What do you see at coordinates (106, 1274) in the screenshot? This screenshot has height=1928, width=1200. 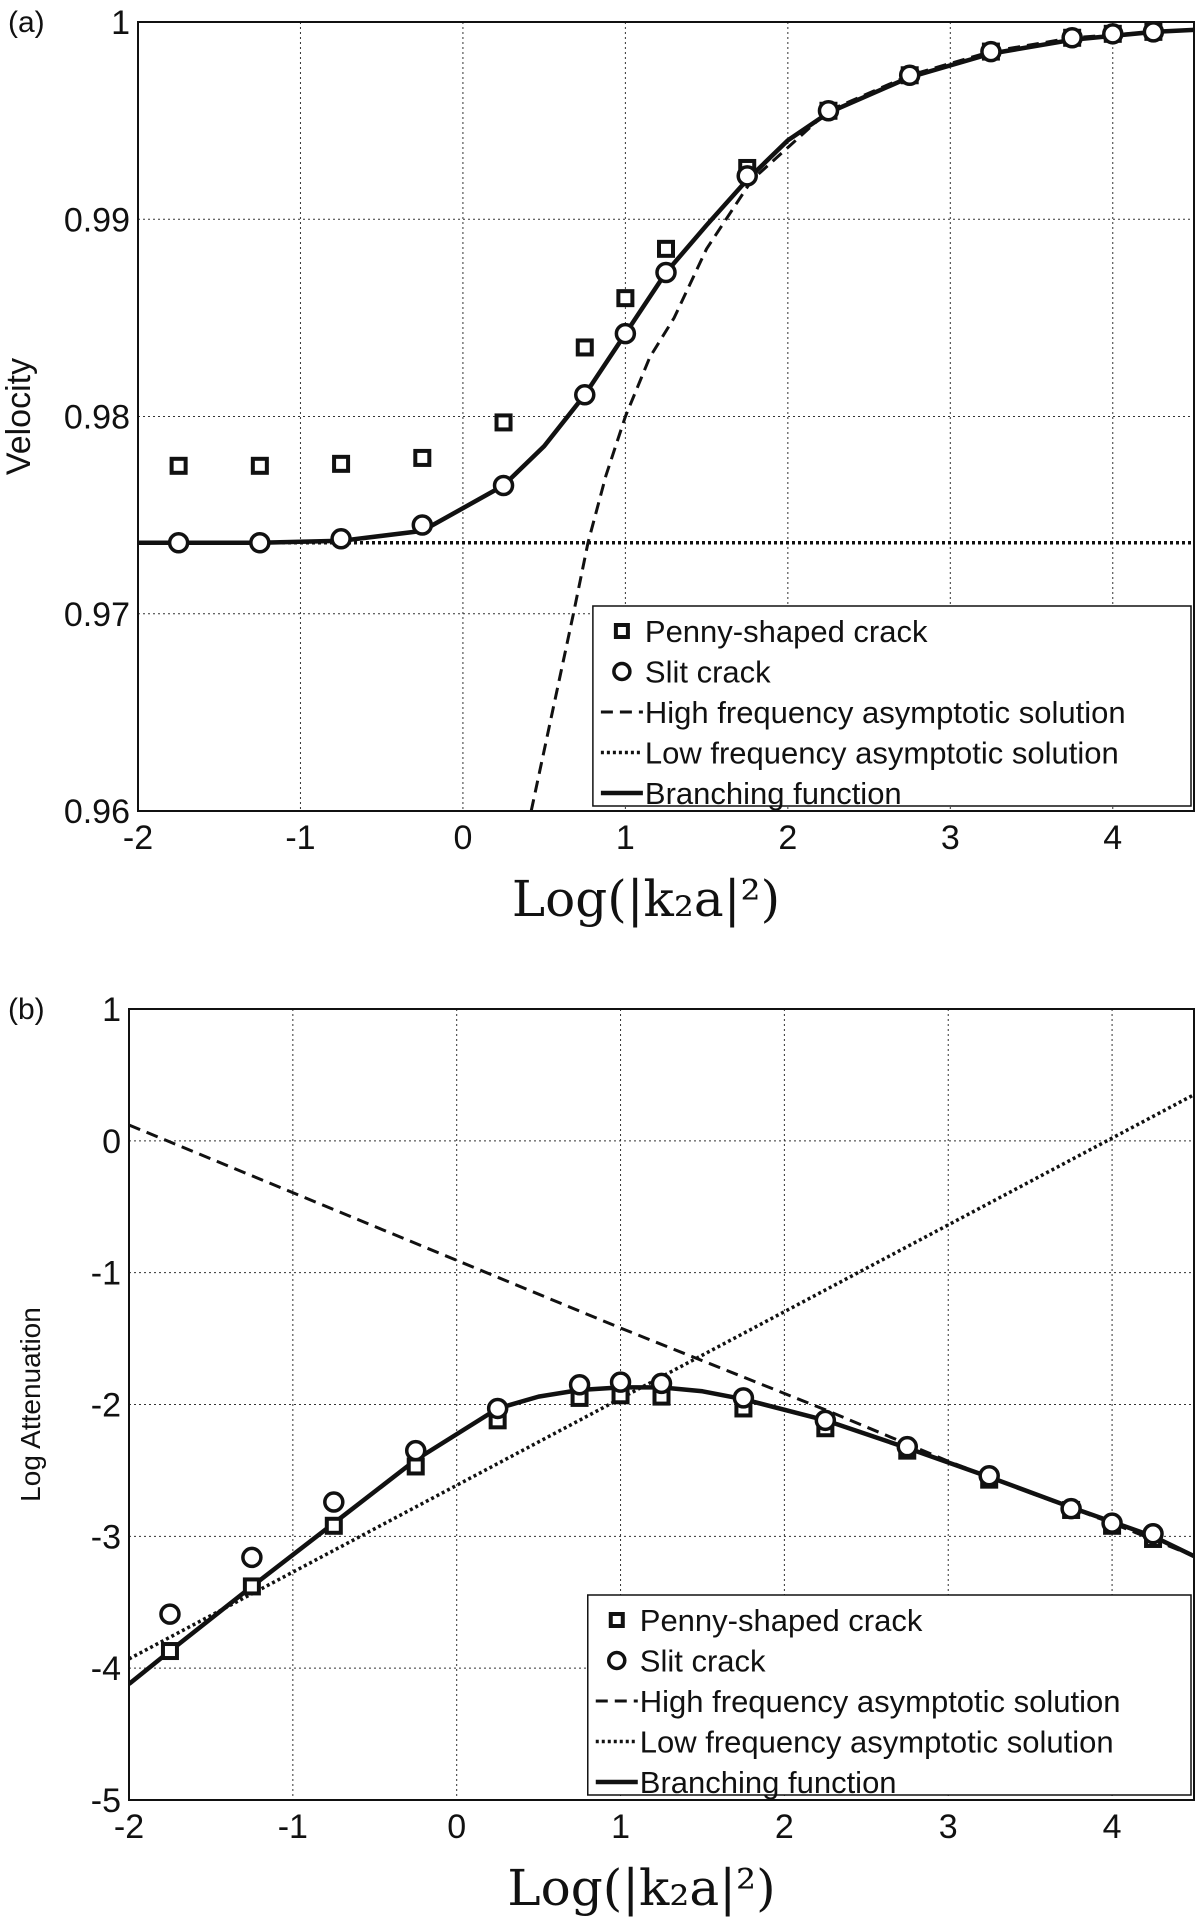 I see `y-tick-label: -1` at bounding box center [106, 1274].